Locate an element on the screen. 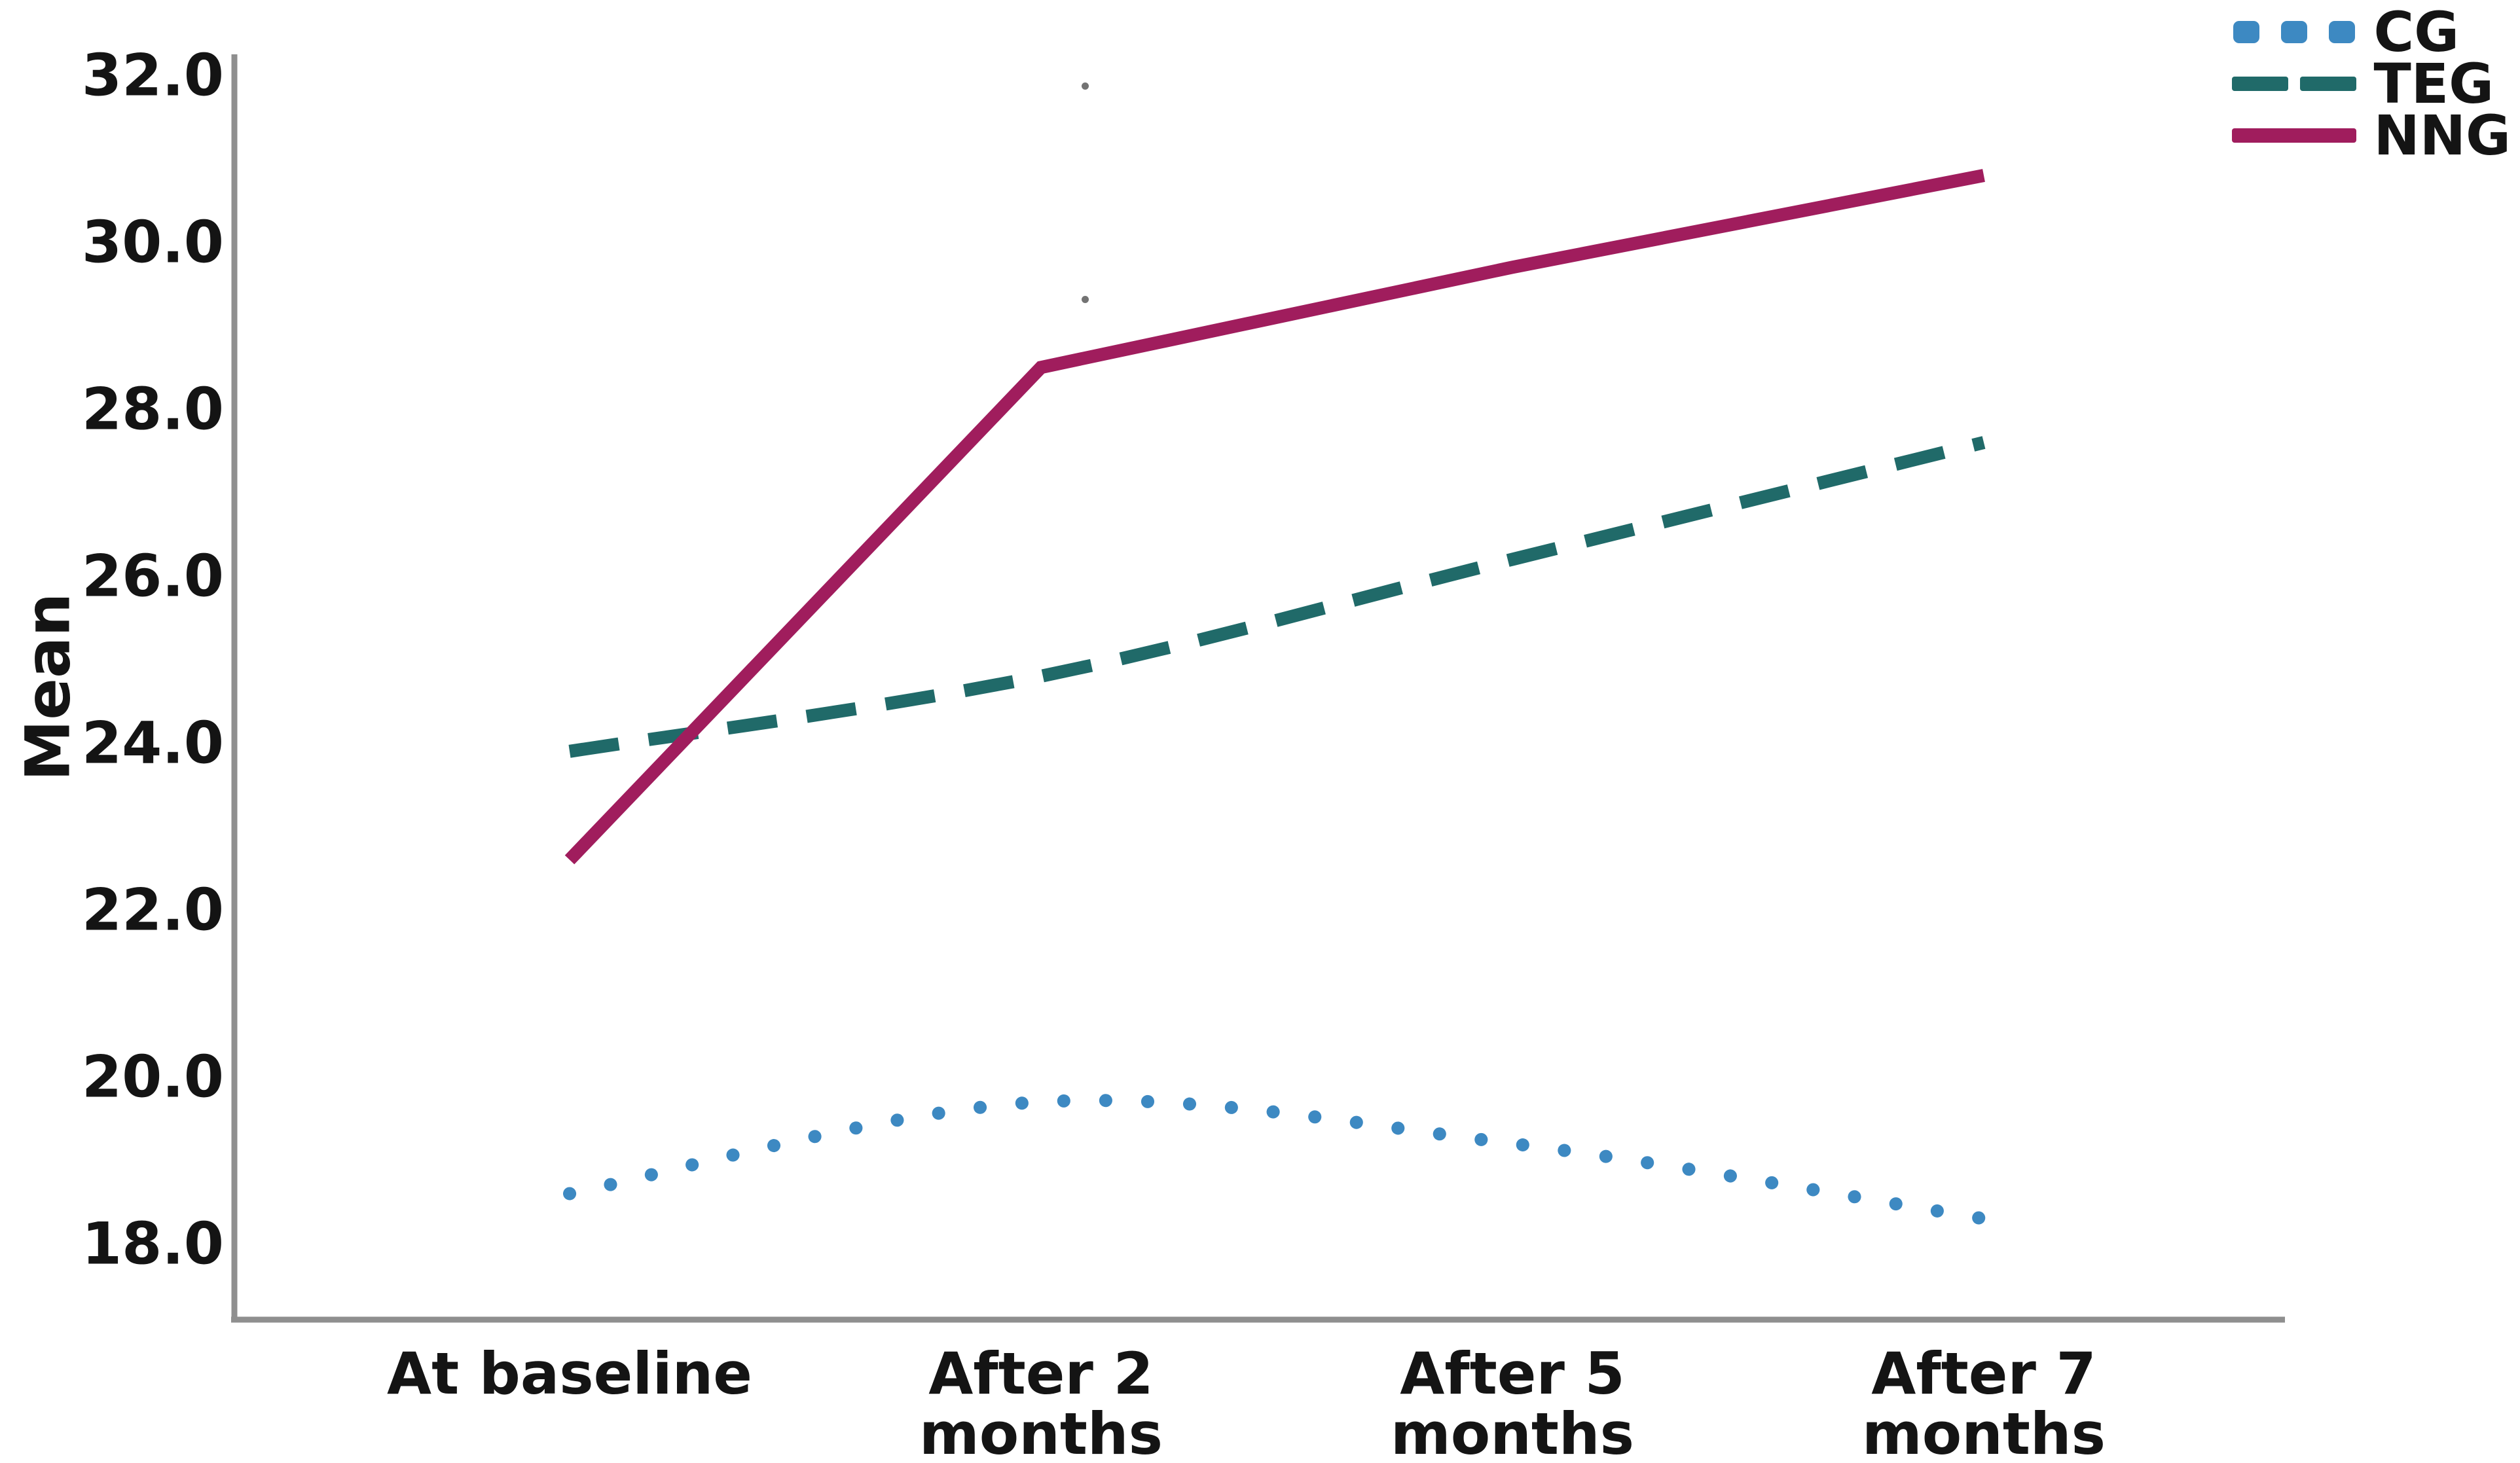 This screenshot has height=1463, width=2520. series-line-teg is located at coordinates (1277, 597).